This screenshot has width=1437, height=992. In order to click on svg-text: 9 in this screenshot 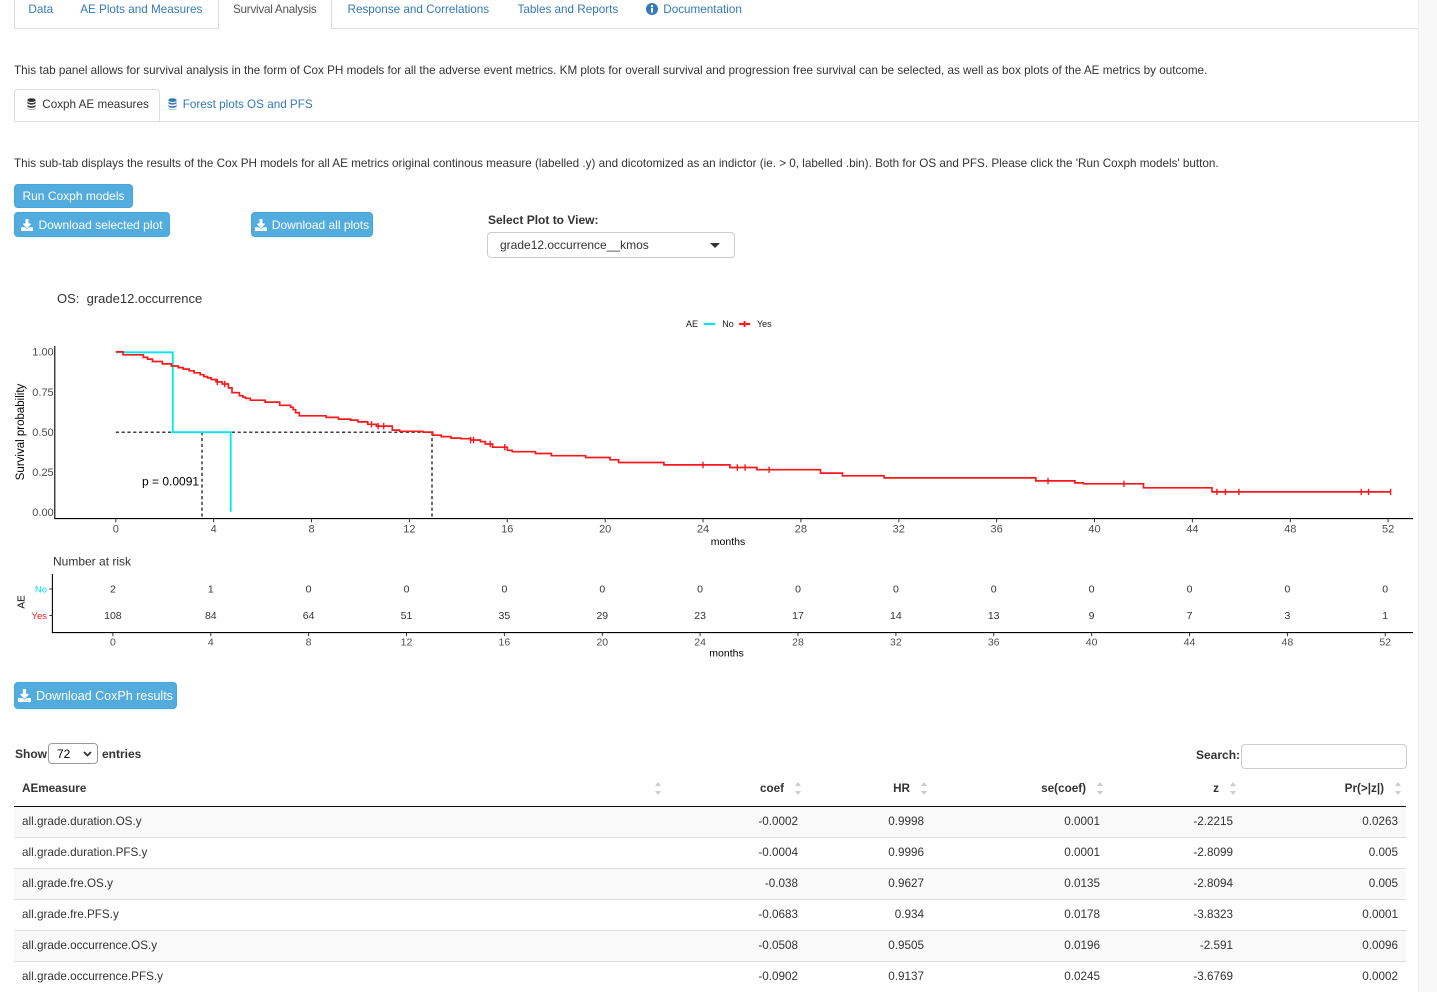, I will do `click(1092, 616)`.